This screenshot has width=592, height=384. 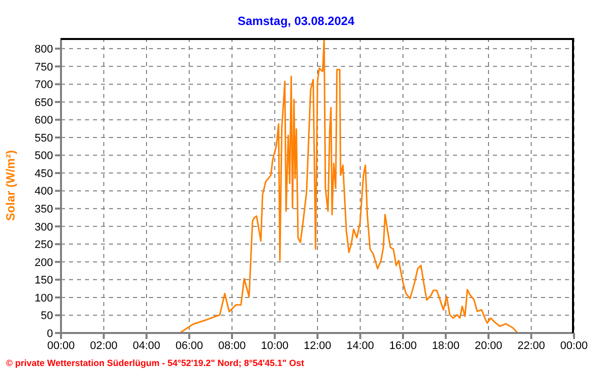 I want to click on x-tick-label: 18:00, so click(x=446, y=346).